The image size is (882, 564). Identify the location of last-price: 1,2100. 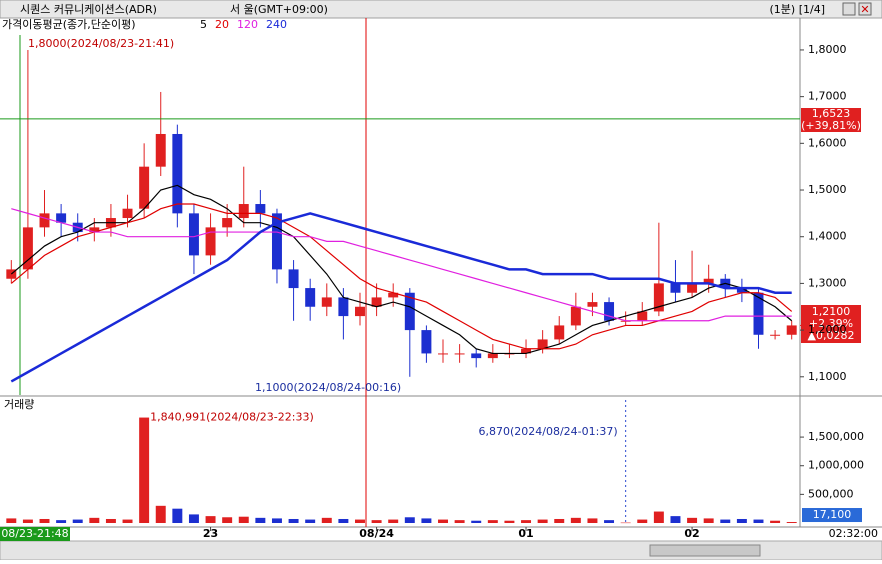
(831, 311).